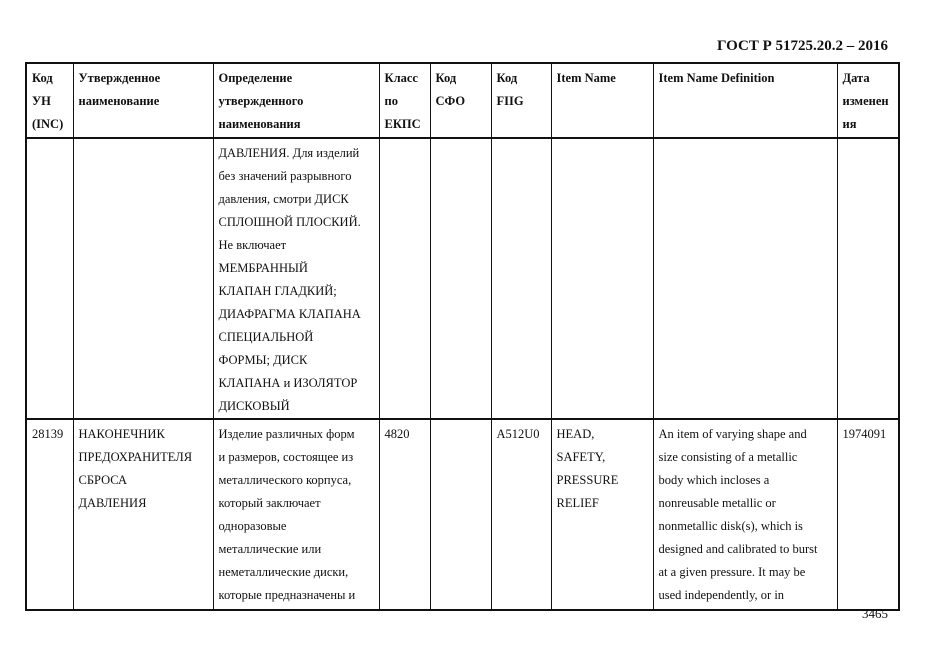 The height and width of the screenshot is (661, 935). What do you see at coordinates (521, 100) in the screenshot?
I see `column-header-fiig-code: Код FIIG` at bounding box center [521, 100].